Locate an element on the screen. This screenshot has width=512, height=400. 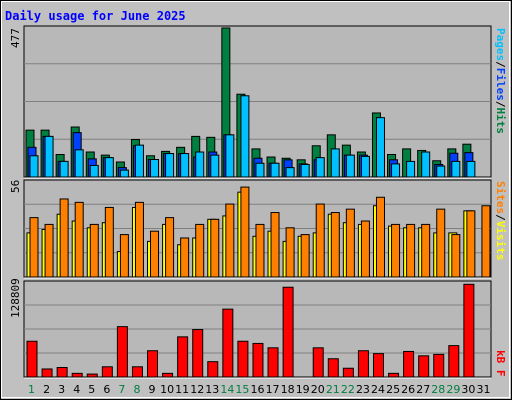
day-label: 20 is located at coordinates (318, 389).